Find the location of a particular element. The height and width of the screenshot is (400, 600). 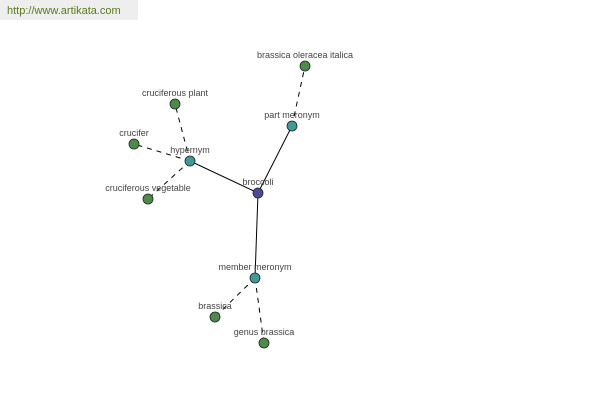

node-label: cruciferous vegetable is located at coordinates (148, 188).